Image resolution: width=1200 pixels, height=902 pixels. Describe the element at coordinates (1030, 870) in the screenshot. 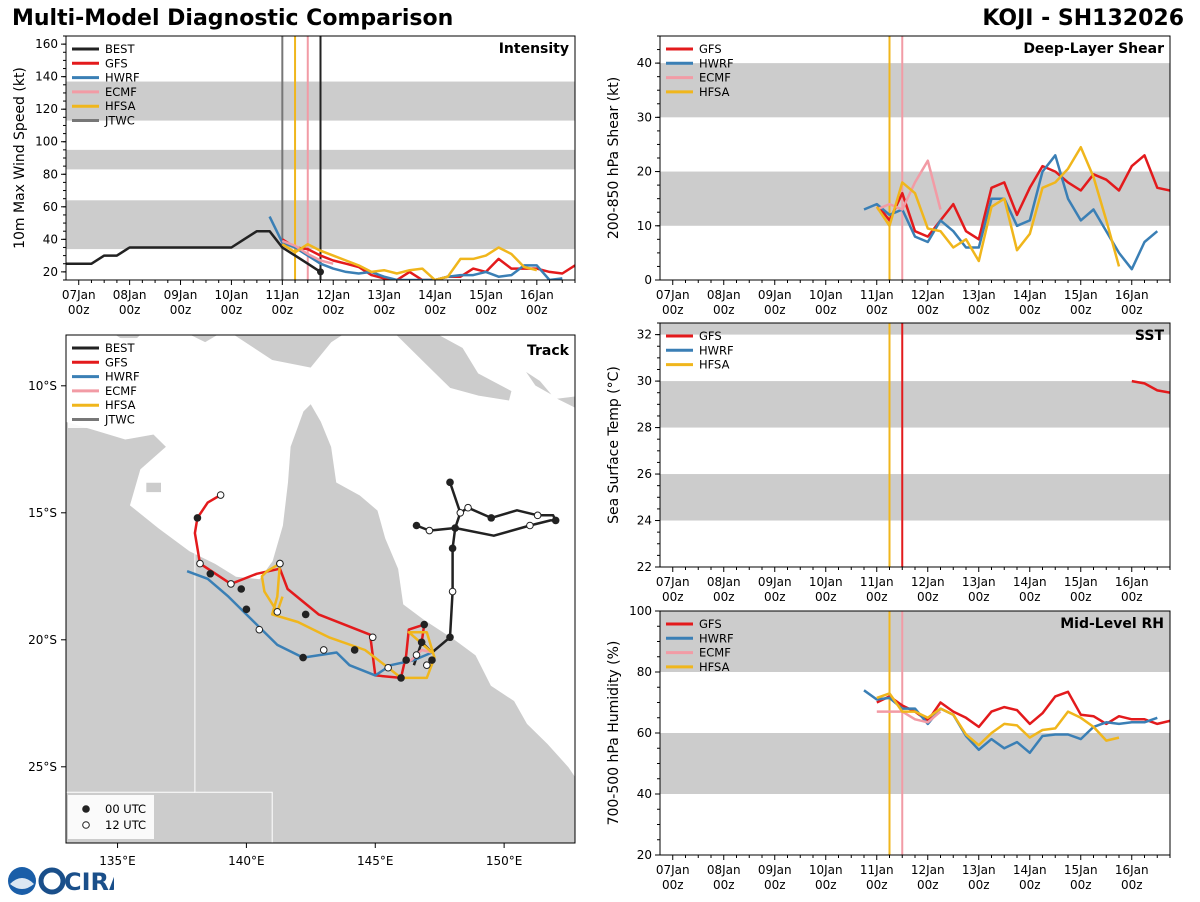

I see `rh-xtick-day: 14Jan` at that location.